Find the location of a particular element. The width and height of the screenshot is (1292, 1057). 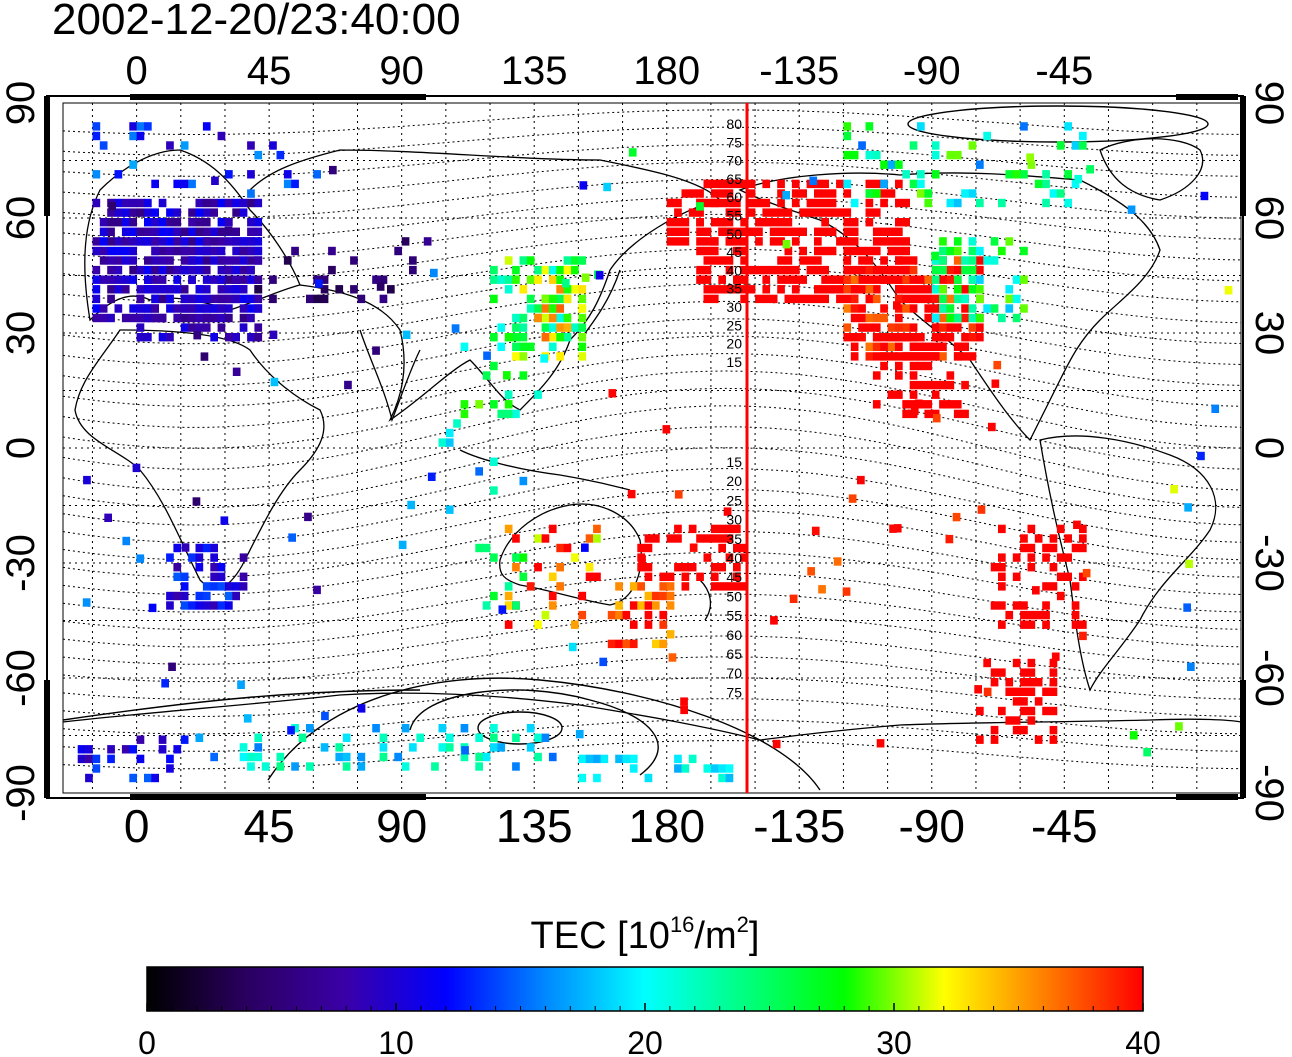

magnetic-latitude-contour is located at coordinates (652, 563).